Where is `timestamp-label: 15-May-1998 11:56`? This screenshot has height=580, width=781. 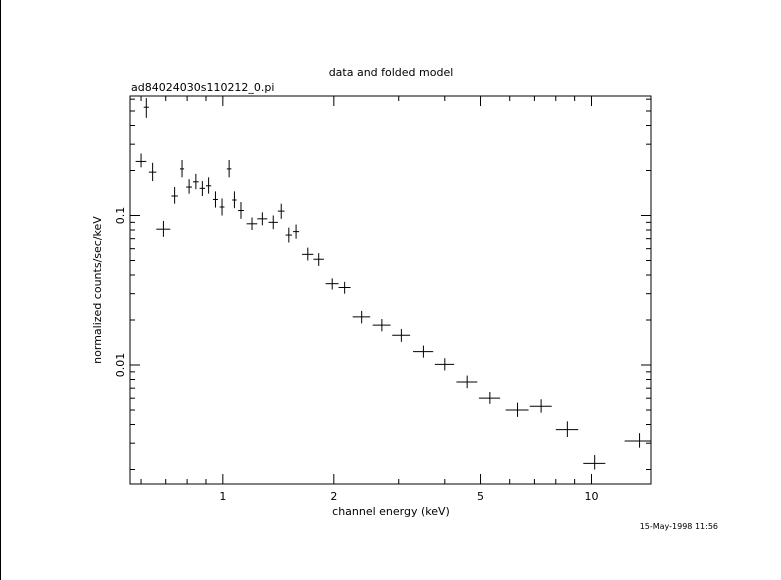
timestamp-label: 15-May-1998 11:56 is located at coordinates (679, 526).